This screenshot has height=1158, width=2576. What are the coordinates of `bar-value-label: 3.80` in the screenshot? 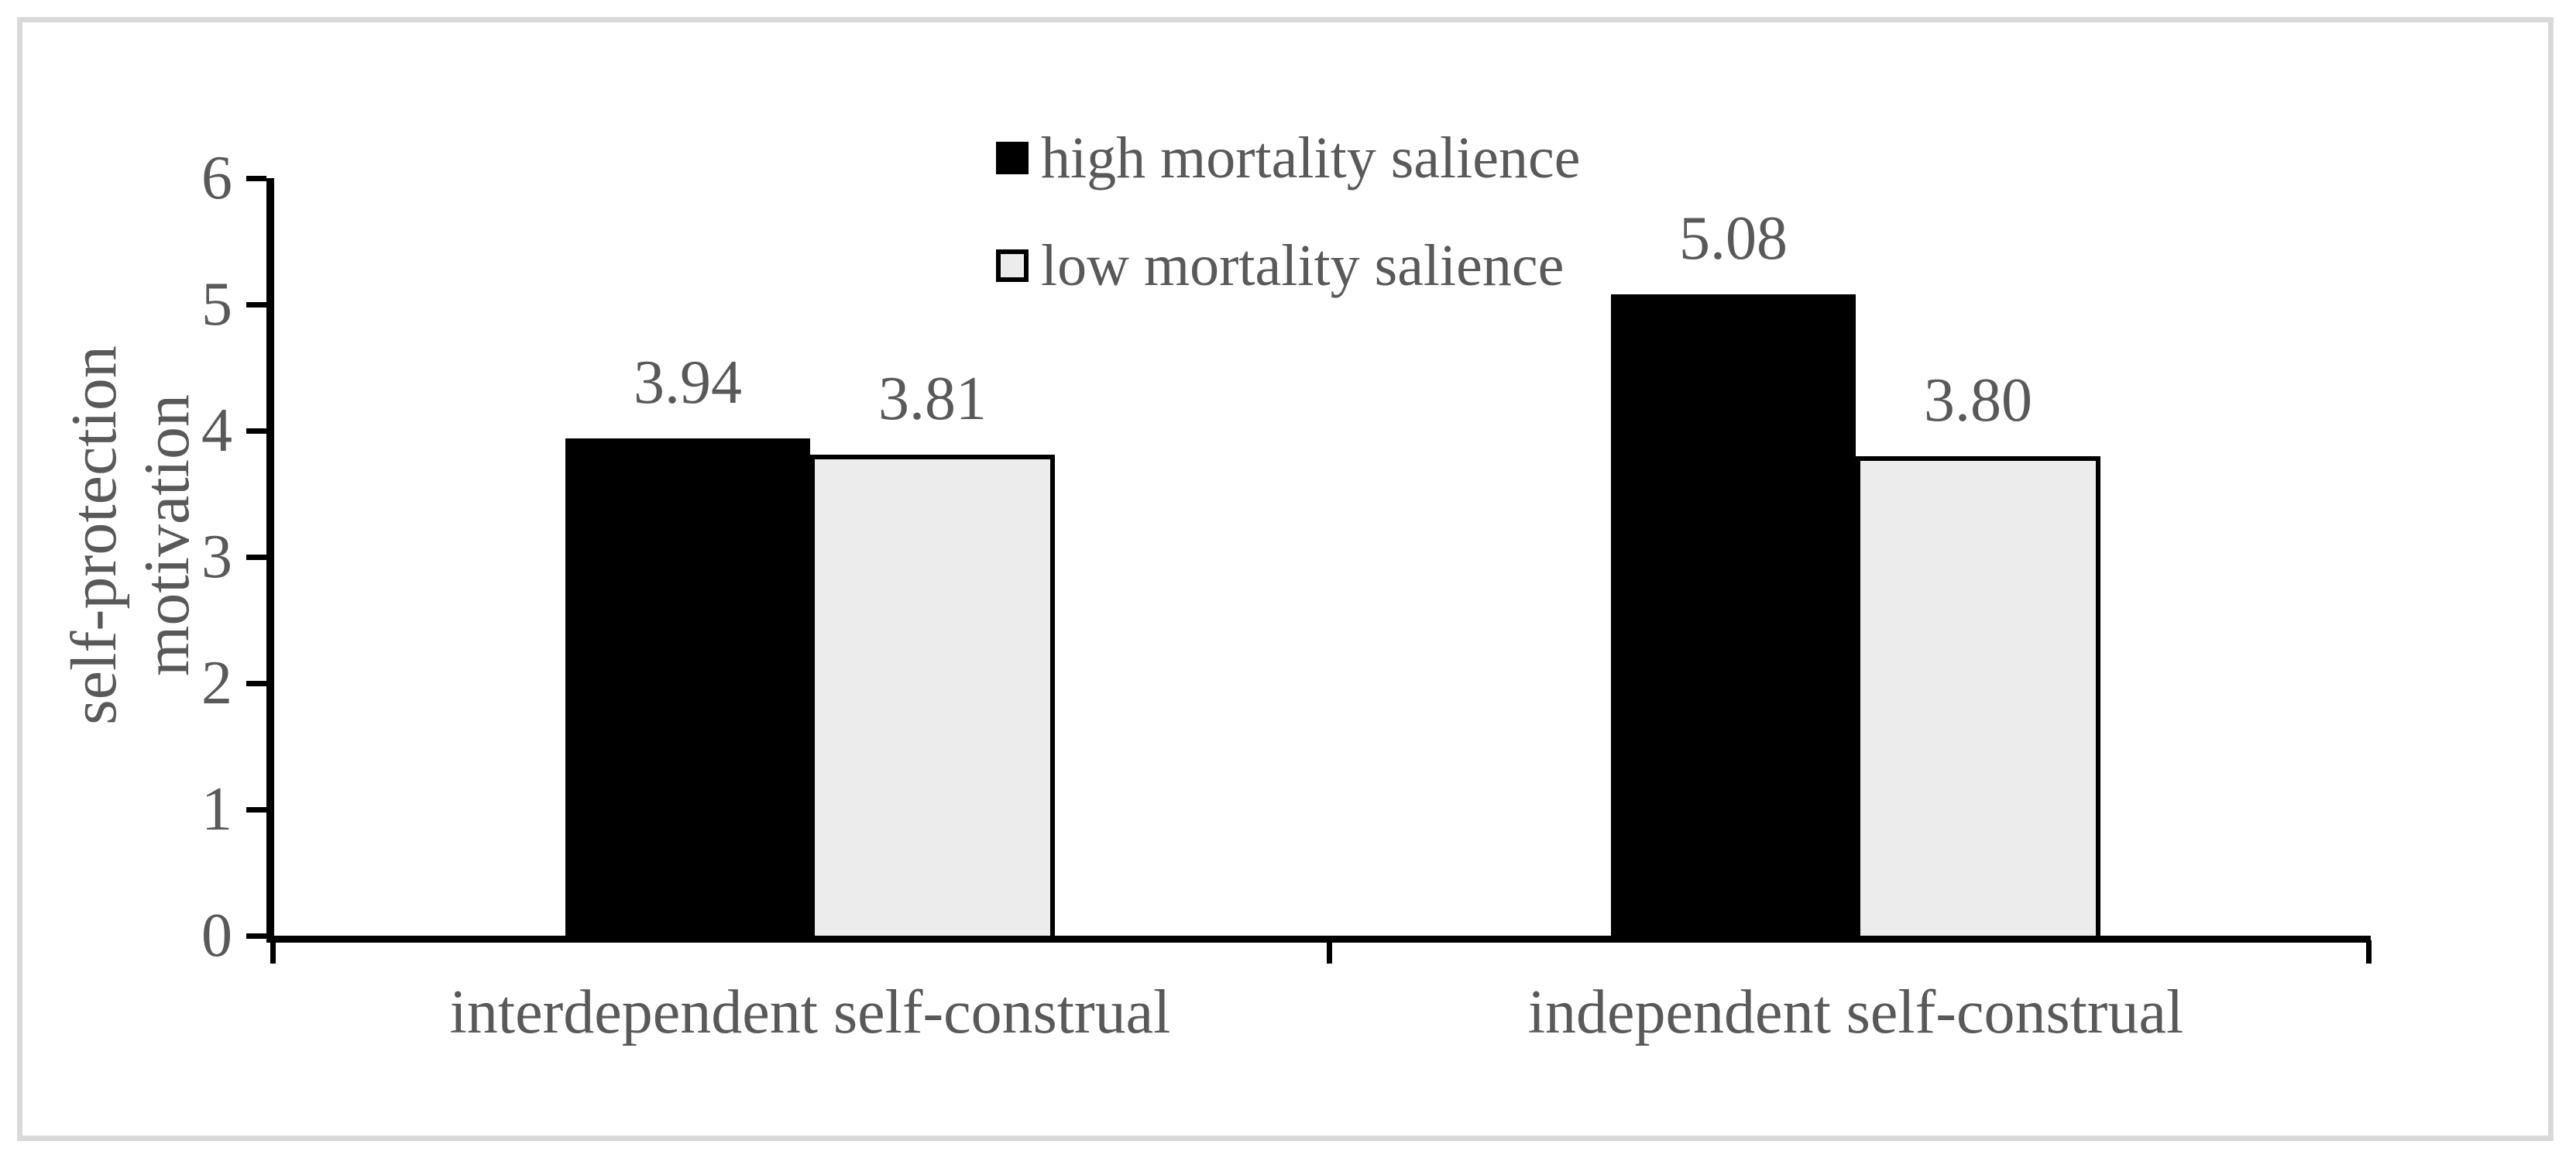 It's located at (1978, 400).